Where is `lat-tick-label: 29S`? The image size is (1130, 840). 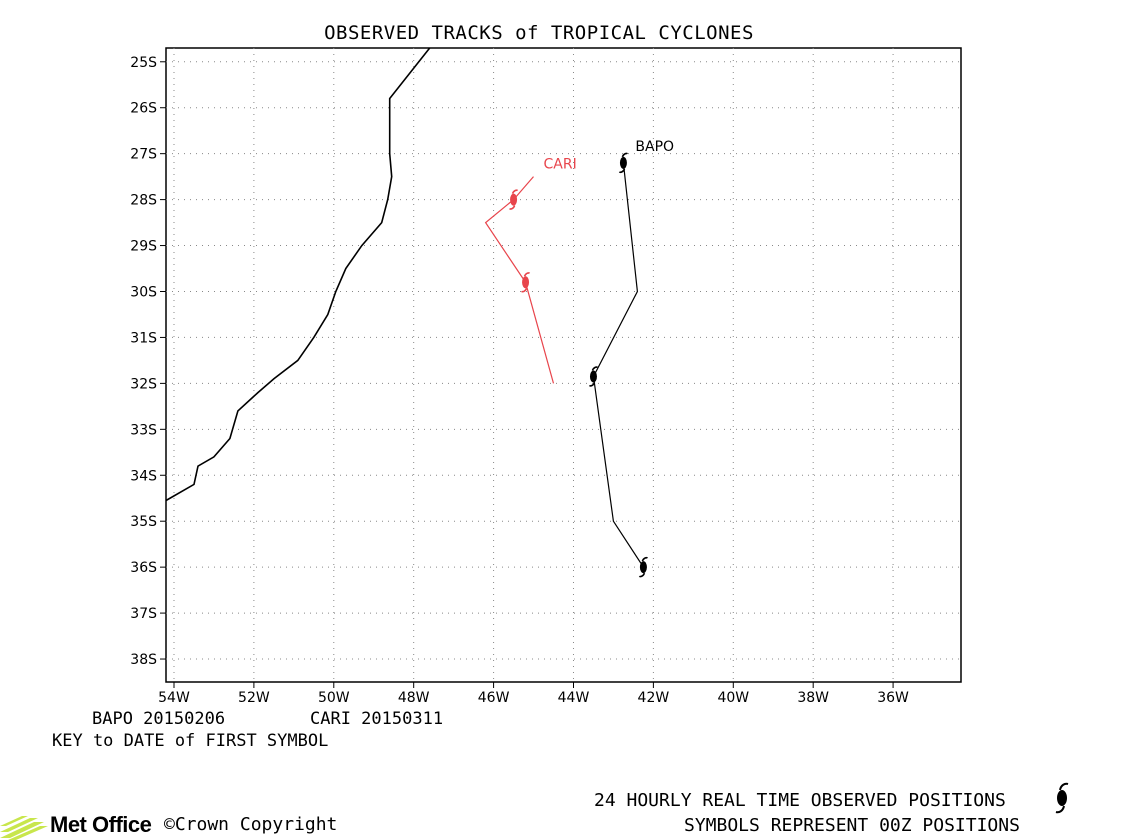 lat-tick-label: 29S is located at coordinates (143, 247).